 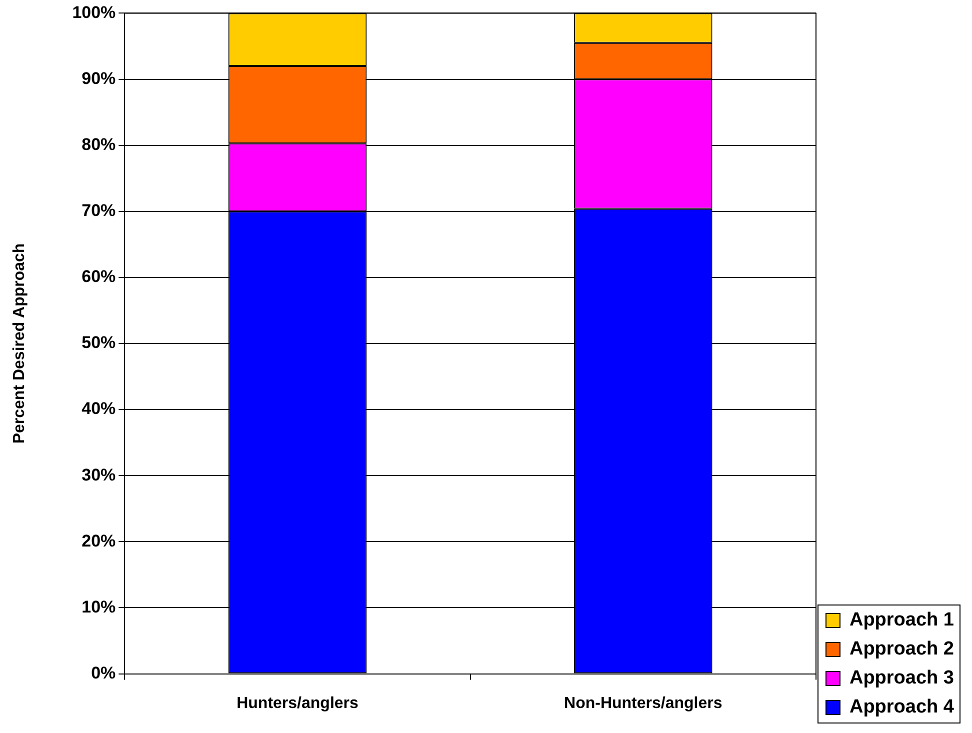 I want to click on x-tick-label: Non-Hunters/anglers, so click(x=643, y=703).